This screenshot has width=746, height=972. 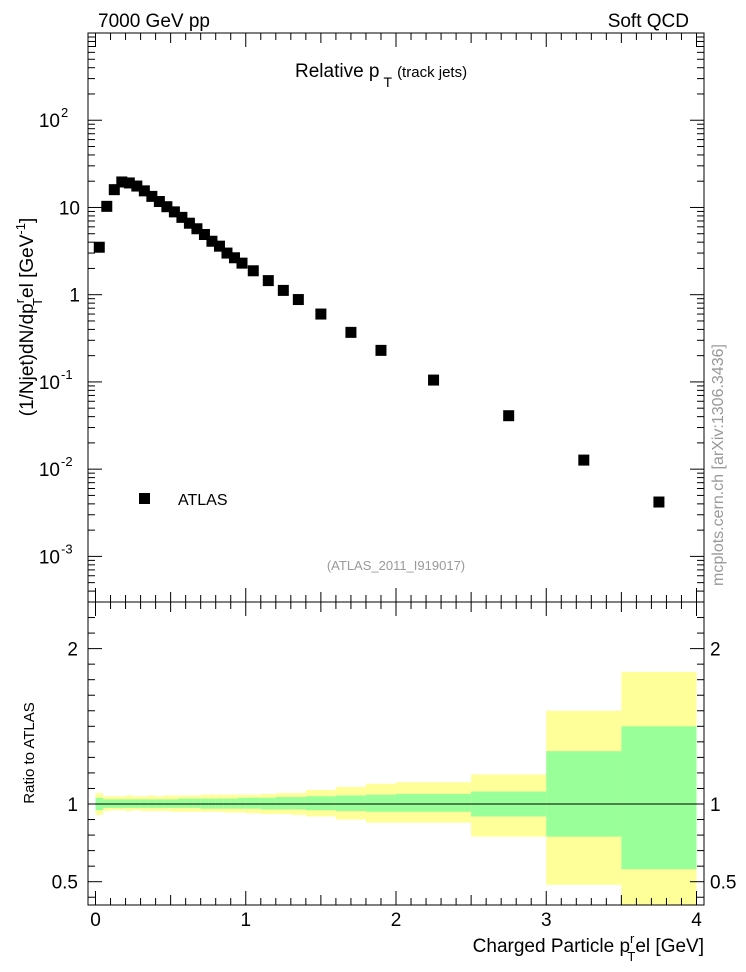 I want to click on x-axis-label: Charged Particle pr Tel [GeV], so click(x=588, y=947).